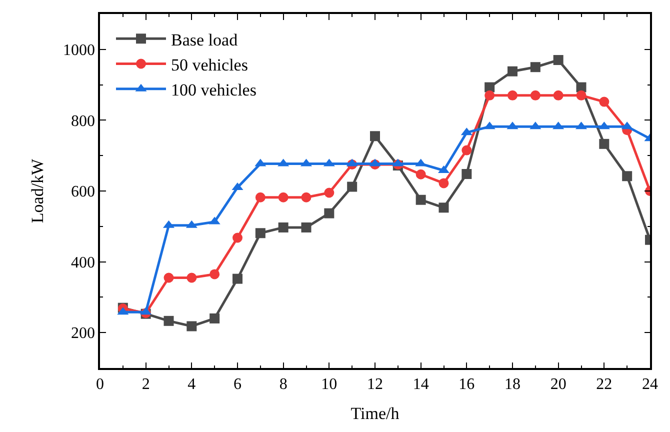 The image size is (670, 432). I want to click on x-tick-label: 6, so click(238, 384).